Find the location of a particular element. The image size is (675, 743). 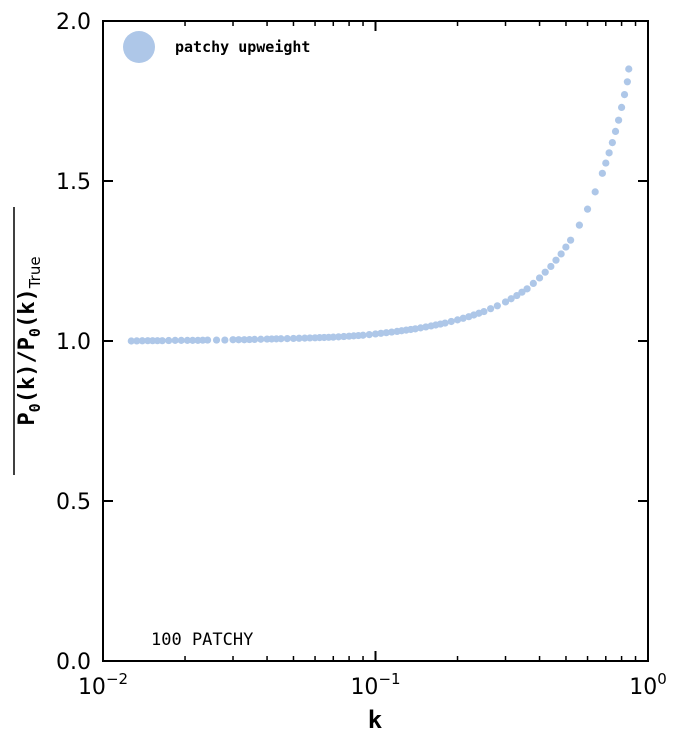

legend: patchy upweight is located at coordinates (216, 47).